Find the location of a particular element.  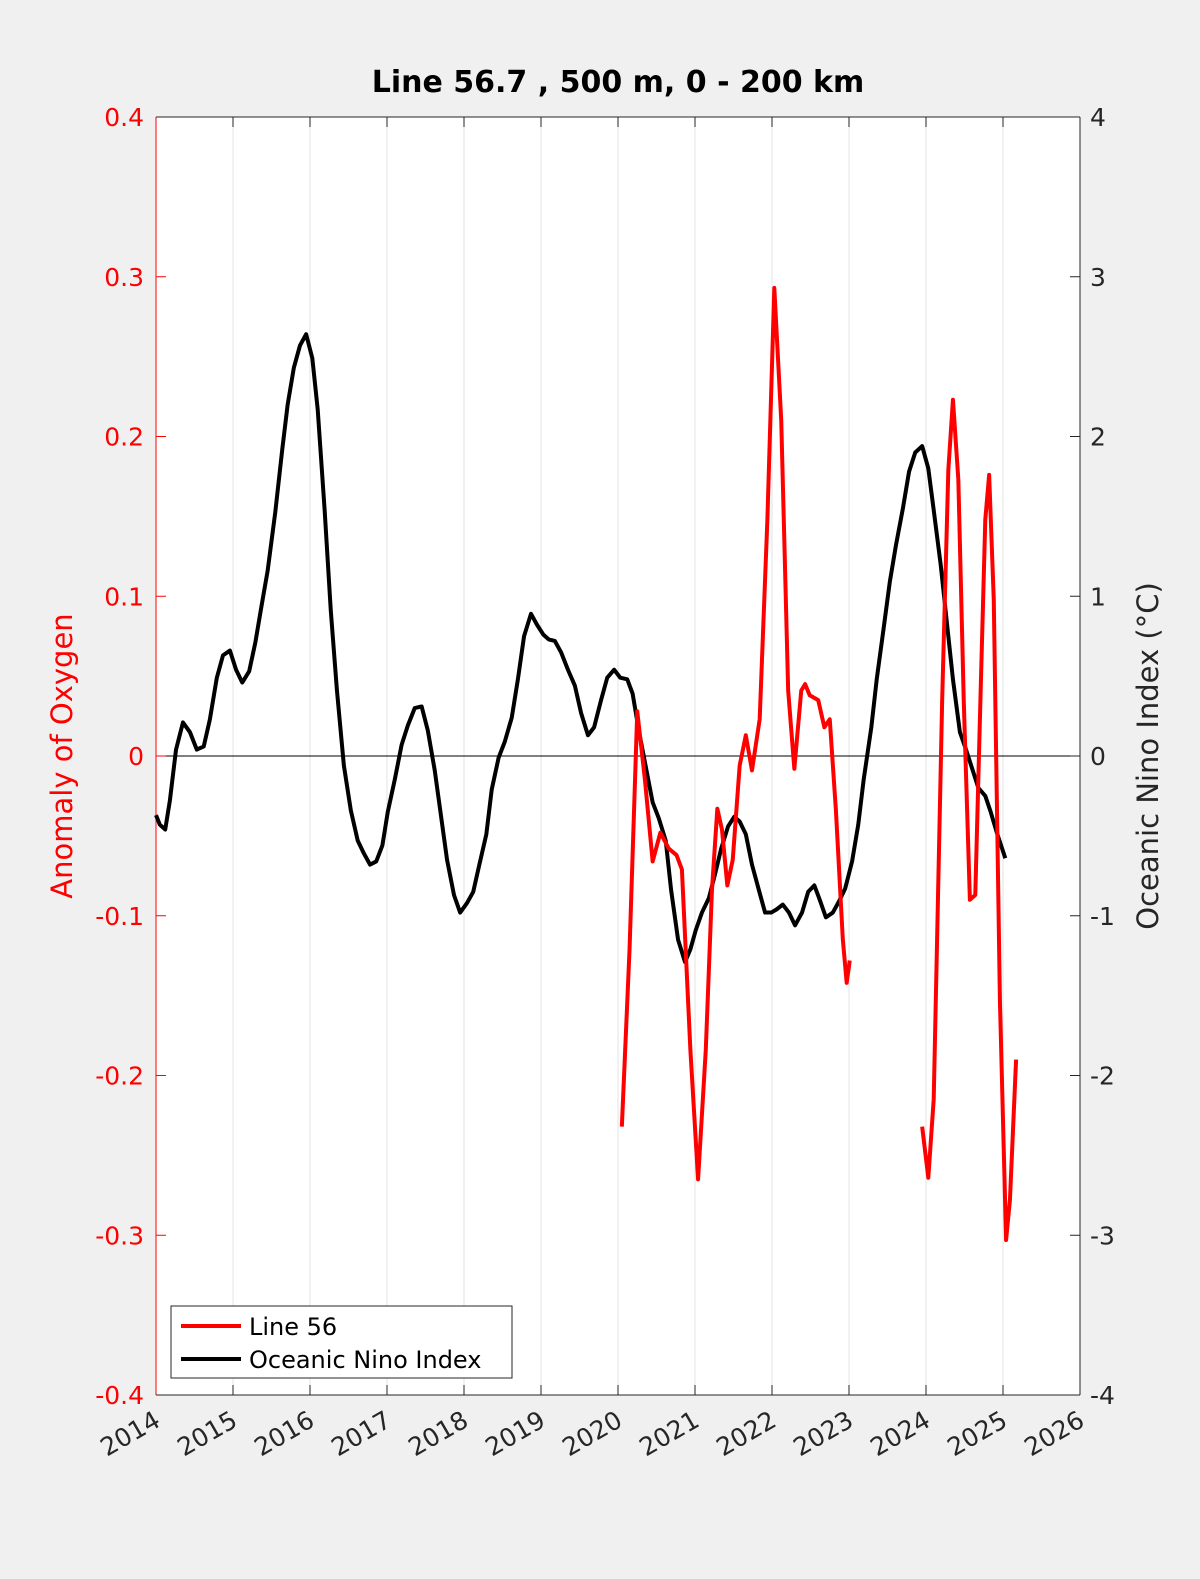

y2-tick-label: -3 is located at coordinates (1102, 1235).